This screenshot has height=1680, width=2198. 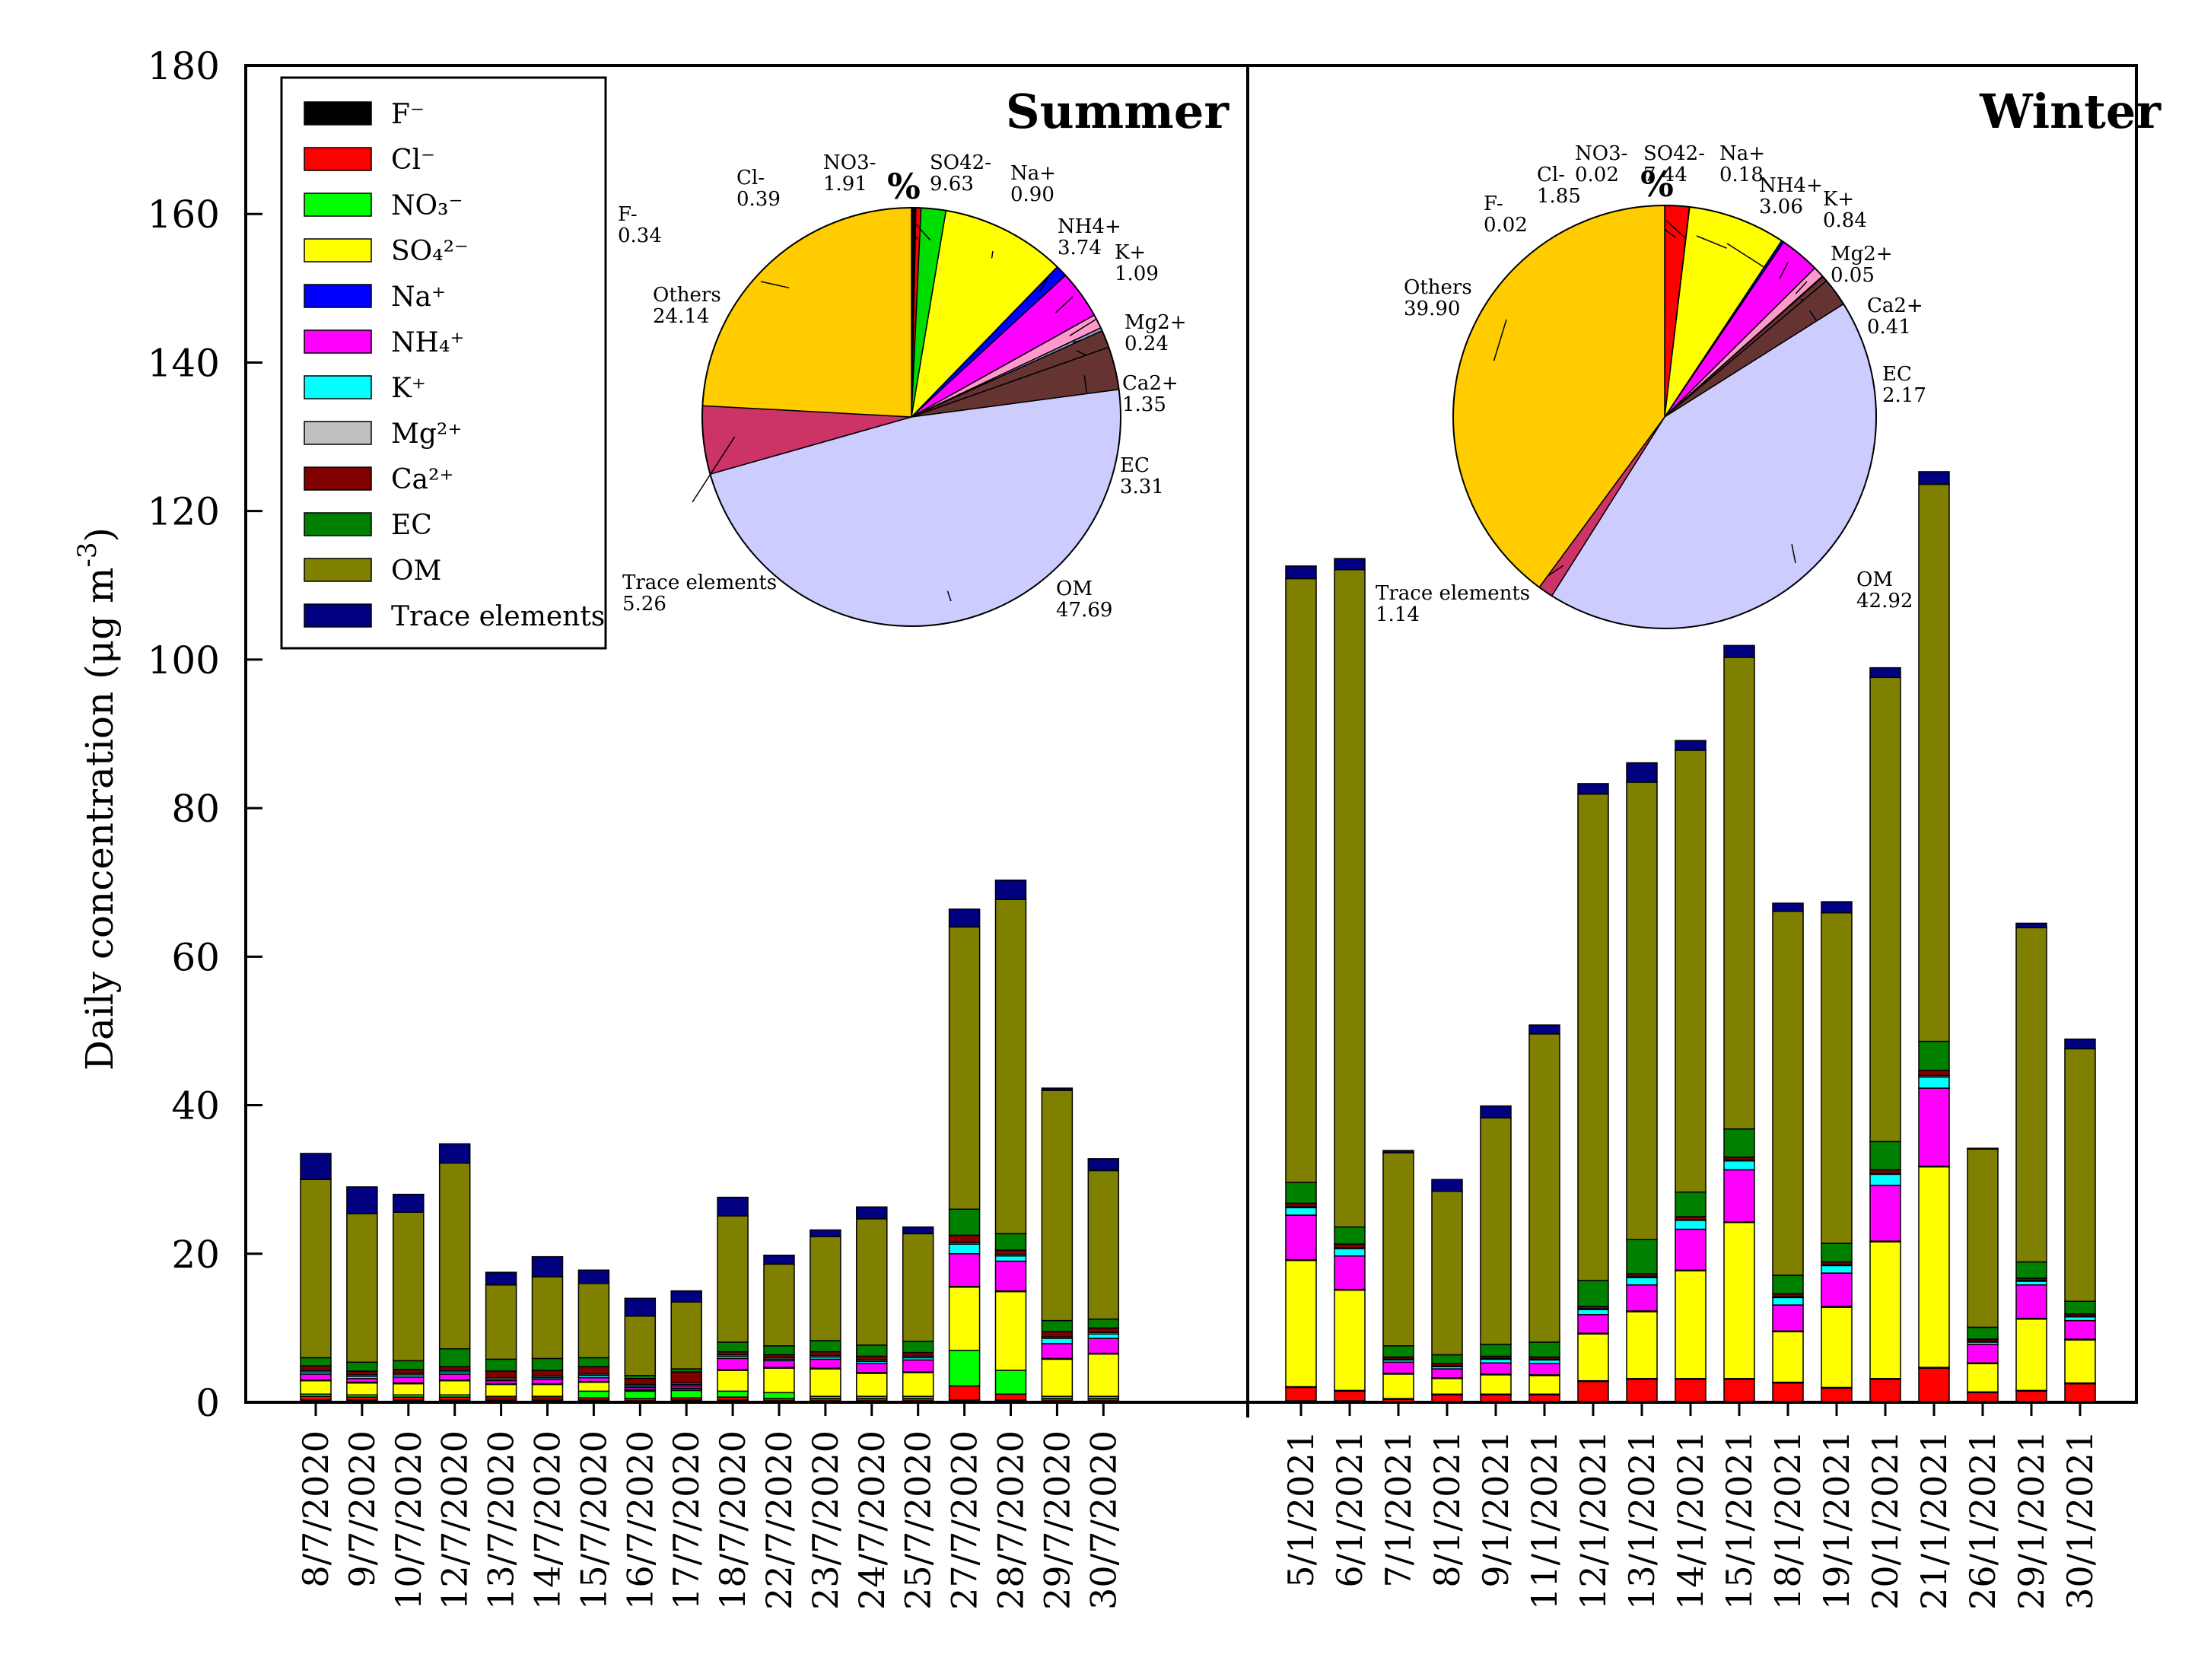 What do you see at coordinates (184, 363) in the screenshot?
I see `y-tick-label: 140` at bounding box center [184, 363].